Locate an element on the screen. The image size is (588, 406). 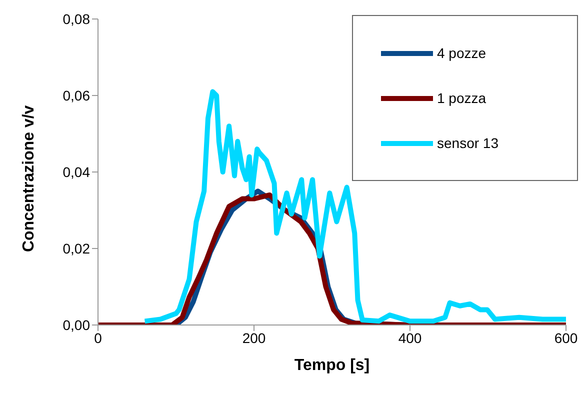
y-axis-title: Concentrazione v/v is located at coordinates (29, 178).